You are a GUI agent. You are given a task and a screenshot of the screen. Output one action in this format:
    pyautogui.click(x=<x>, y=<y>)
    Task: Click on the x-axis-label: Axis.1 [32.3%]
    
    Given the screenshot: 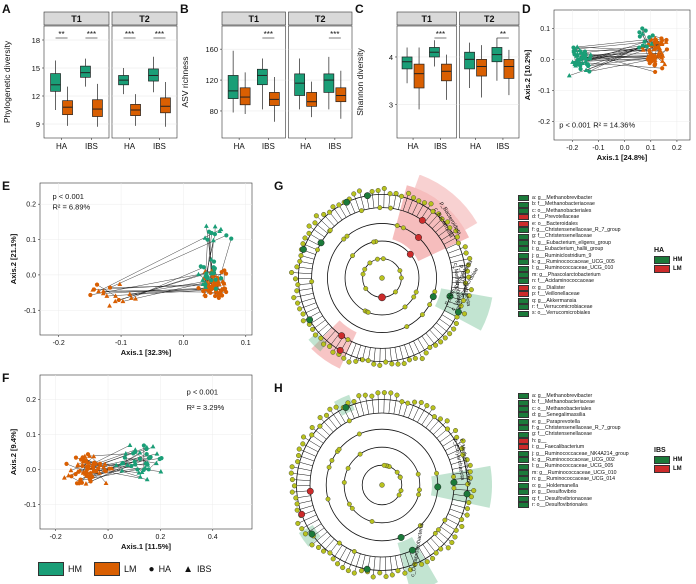 What is the action you would take?
    pyautogui.click(x=146, y=352)
    